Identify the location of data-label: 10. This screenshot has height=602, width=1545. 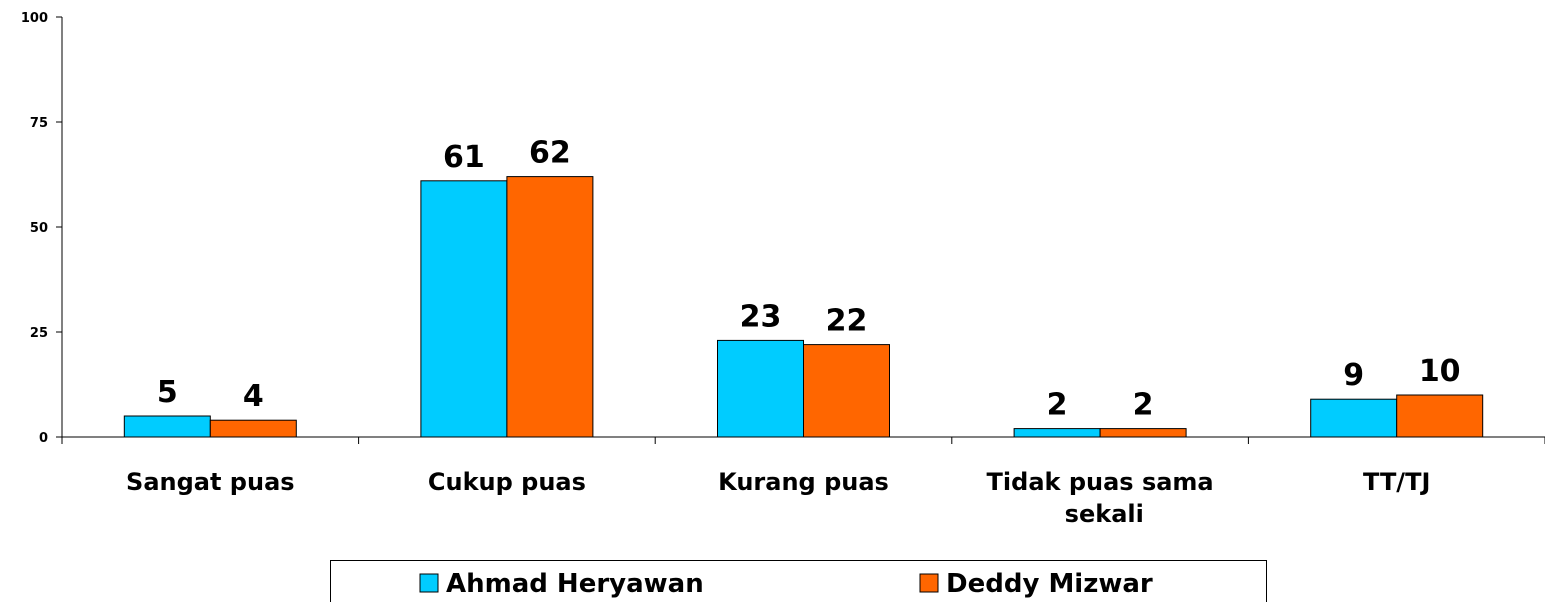
(1440, 371).